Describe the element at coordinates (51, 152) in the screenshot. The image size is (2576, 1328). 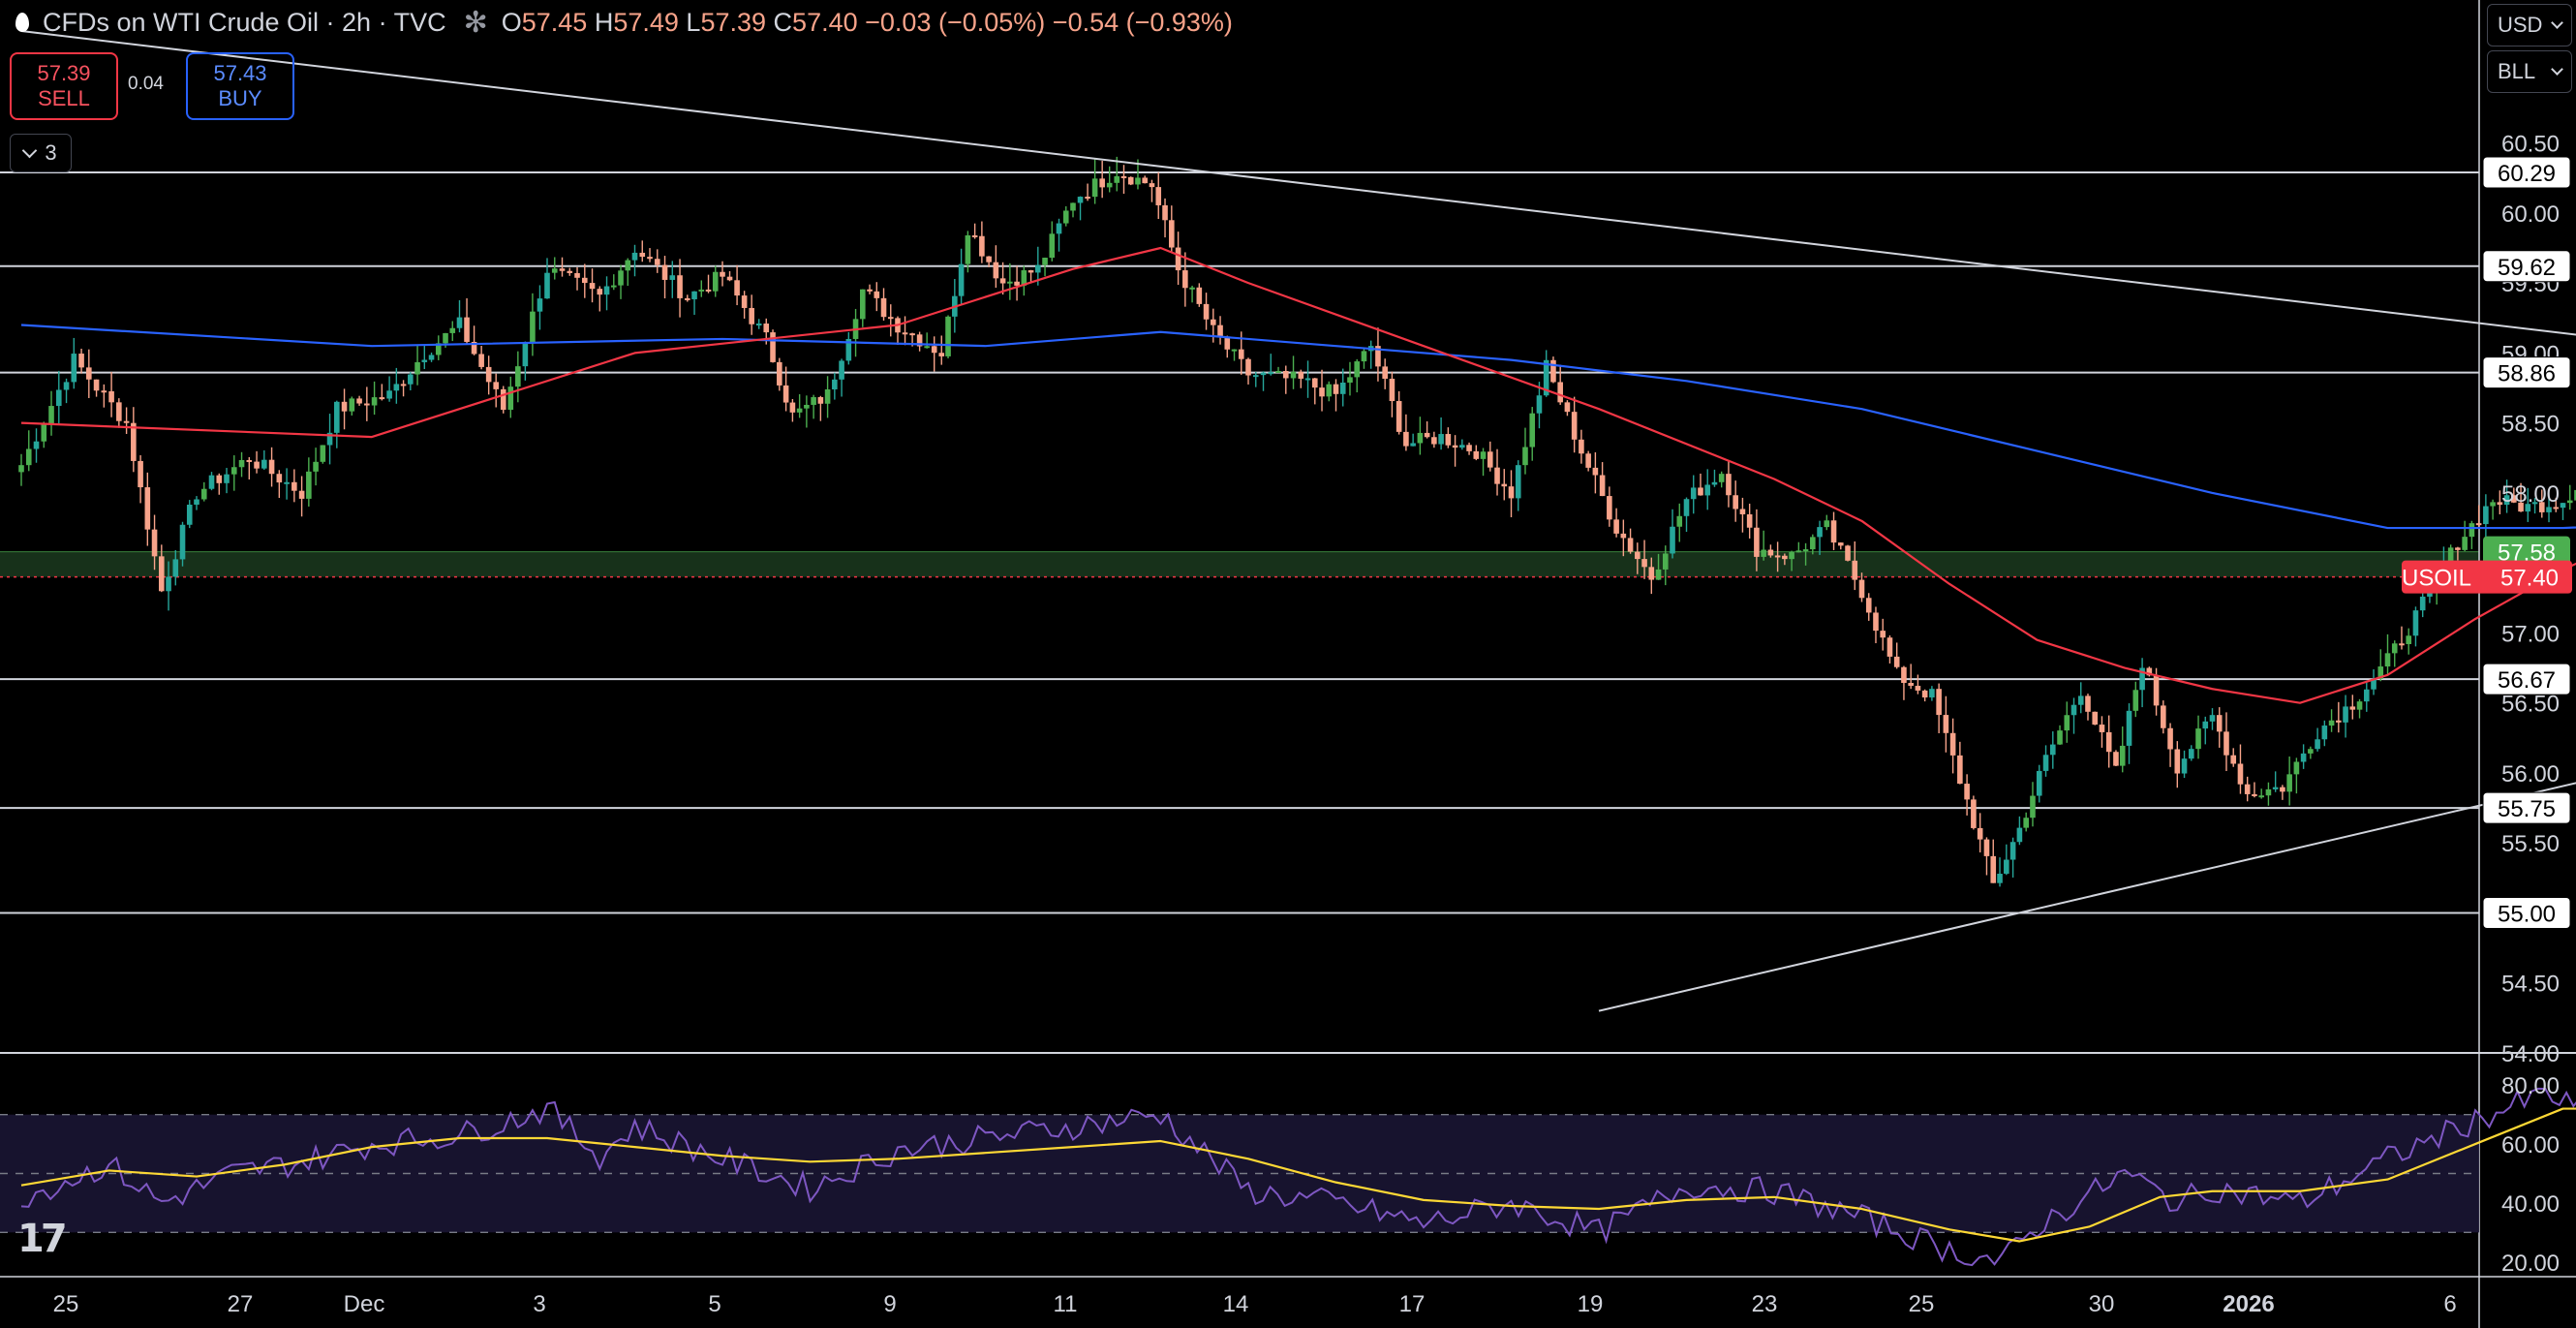
I see `indicators-count: 3` at that location.